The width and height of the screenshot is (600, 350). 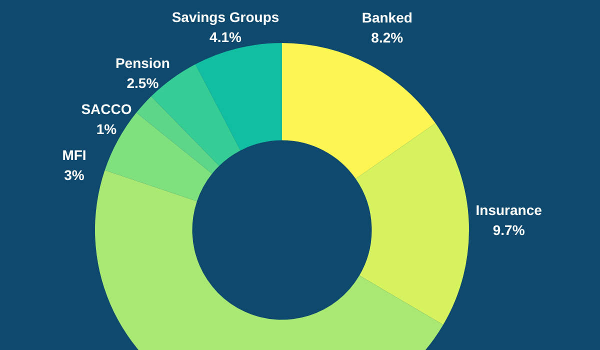 I want to click on data-label: 8.2%, so click(x=387, y=38).